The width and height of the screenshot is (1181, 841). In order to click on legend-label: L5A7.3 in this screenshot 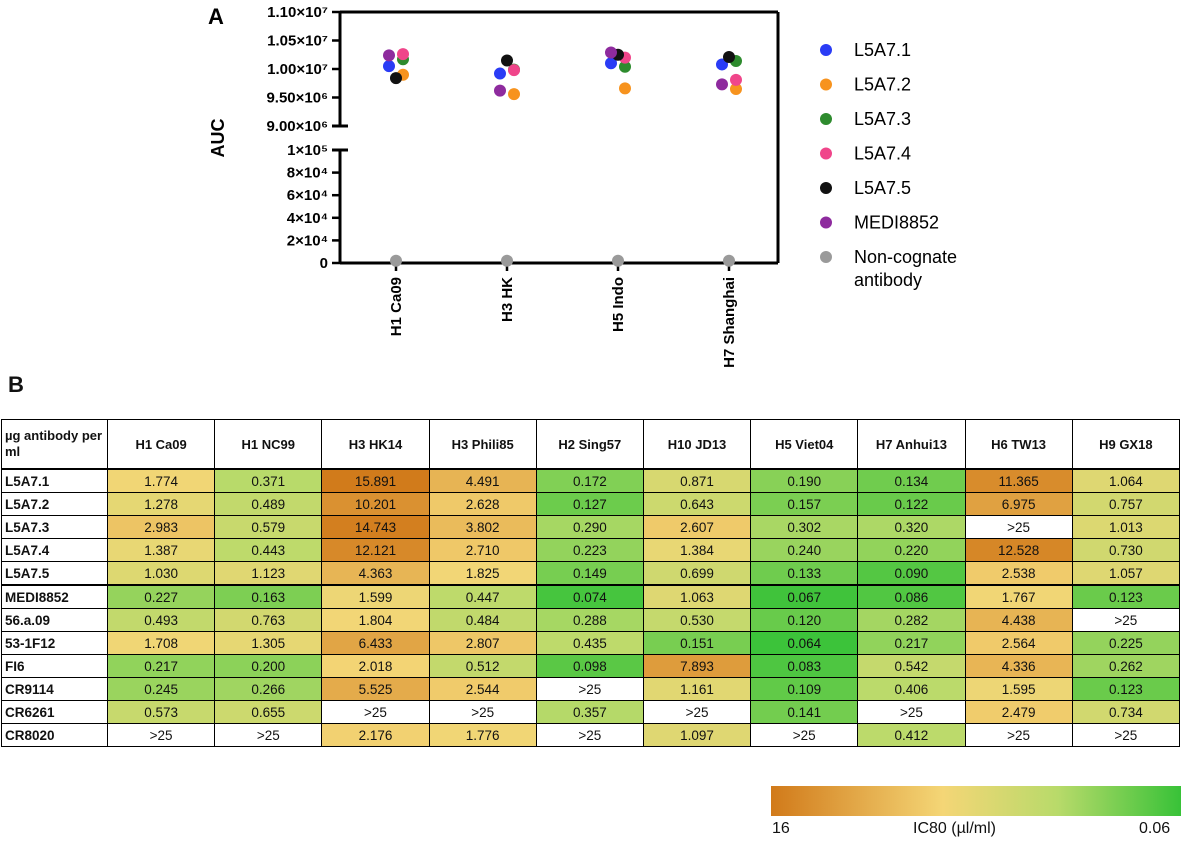, I will do `click(882, 119)`.